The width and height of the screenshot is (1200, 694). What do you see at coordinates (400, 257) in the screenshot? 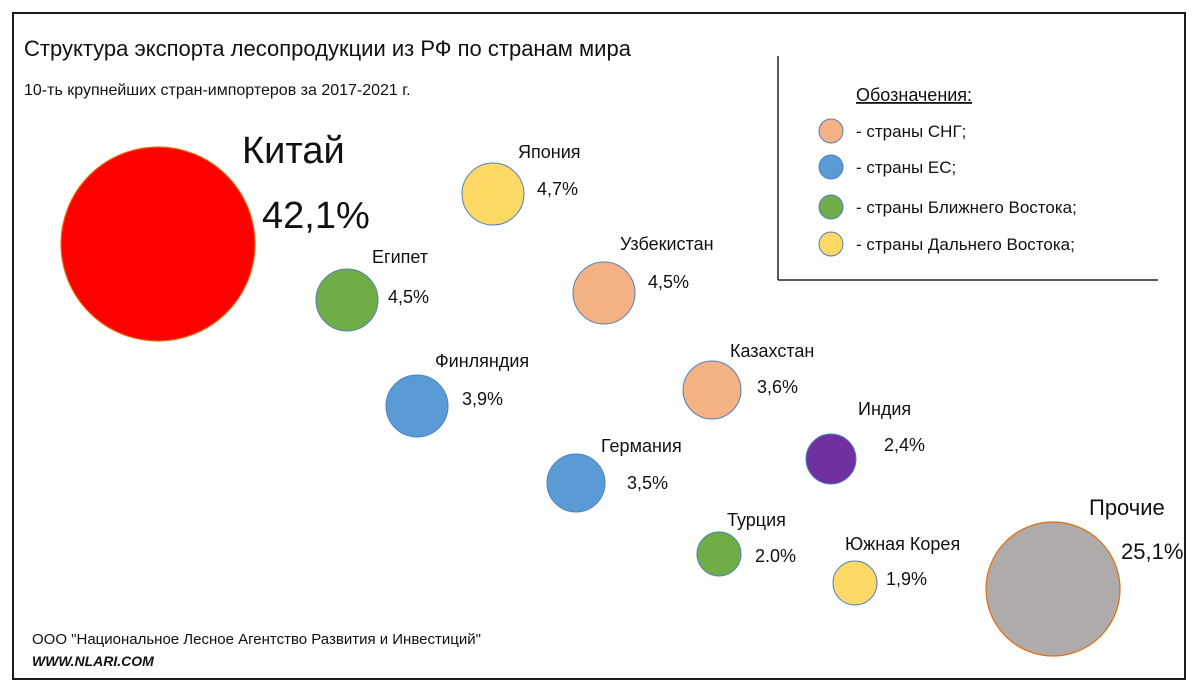
I see `bubble-label-name-2: Египет` at bounding box center [400, 257].